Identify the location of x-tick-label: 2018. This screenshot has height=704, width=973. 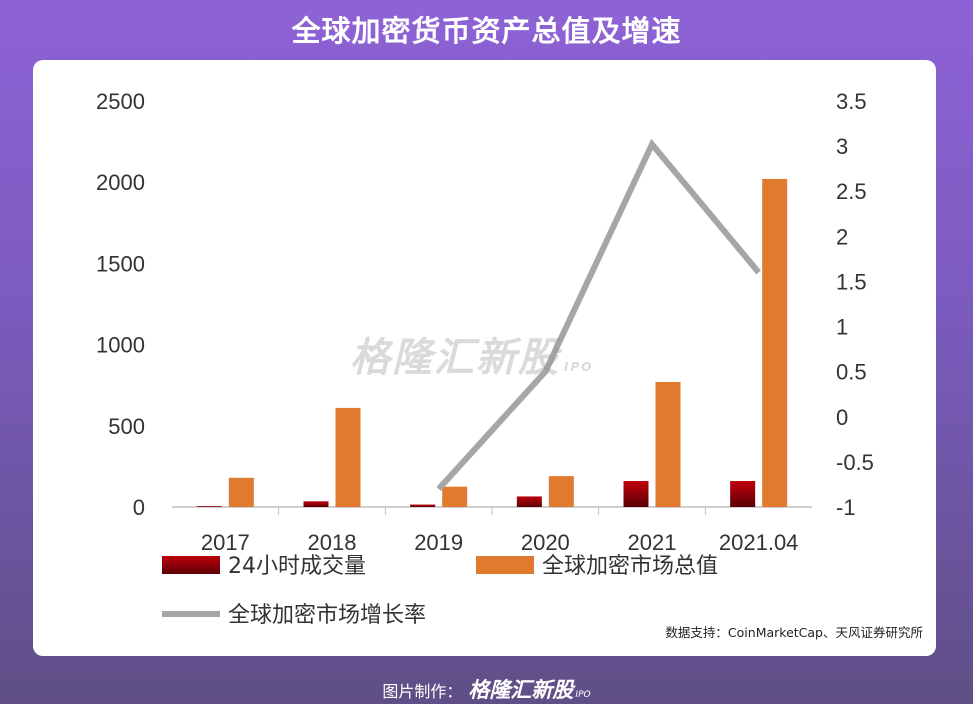
(332, 542).